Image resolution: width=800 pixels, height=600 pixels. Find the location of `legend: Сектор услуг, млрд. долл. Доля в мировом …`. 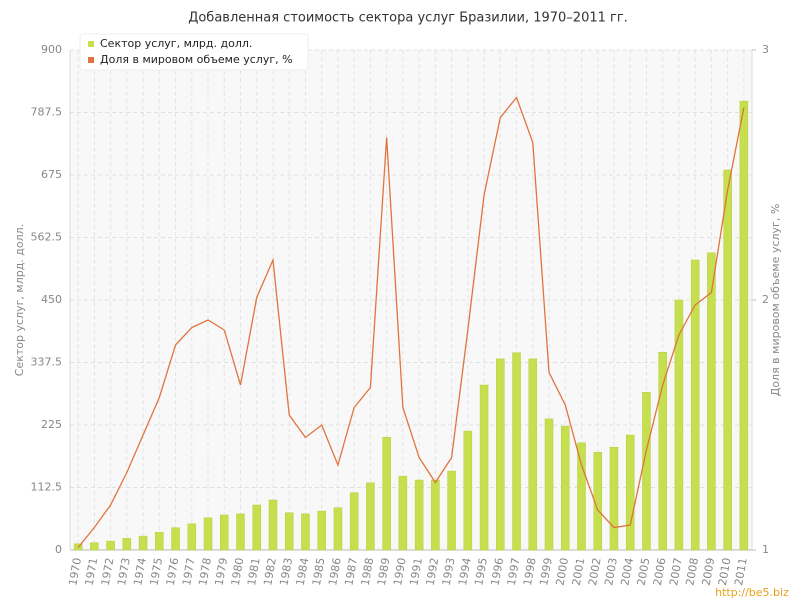

legend: Сектор услуг, млрд. долл. Доля в мировом … is located at coordinates (194, 52).